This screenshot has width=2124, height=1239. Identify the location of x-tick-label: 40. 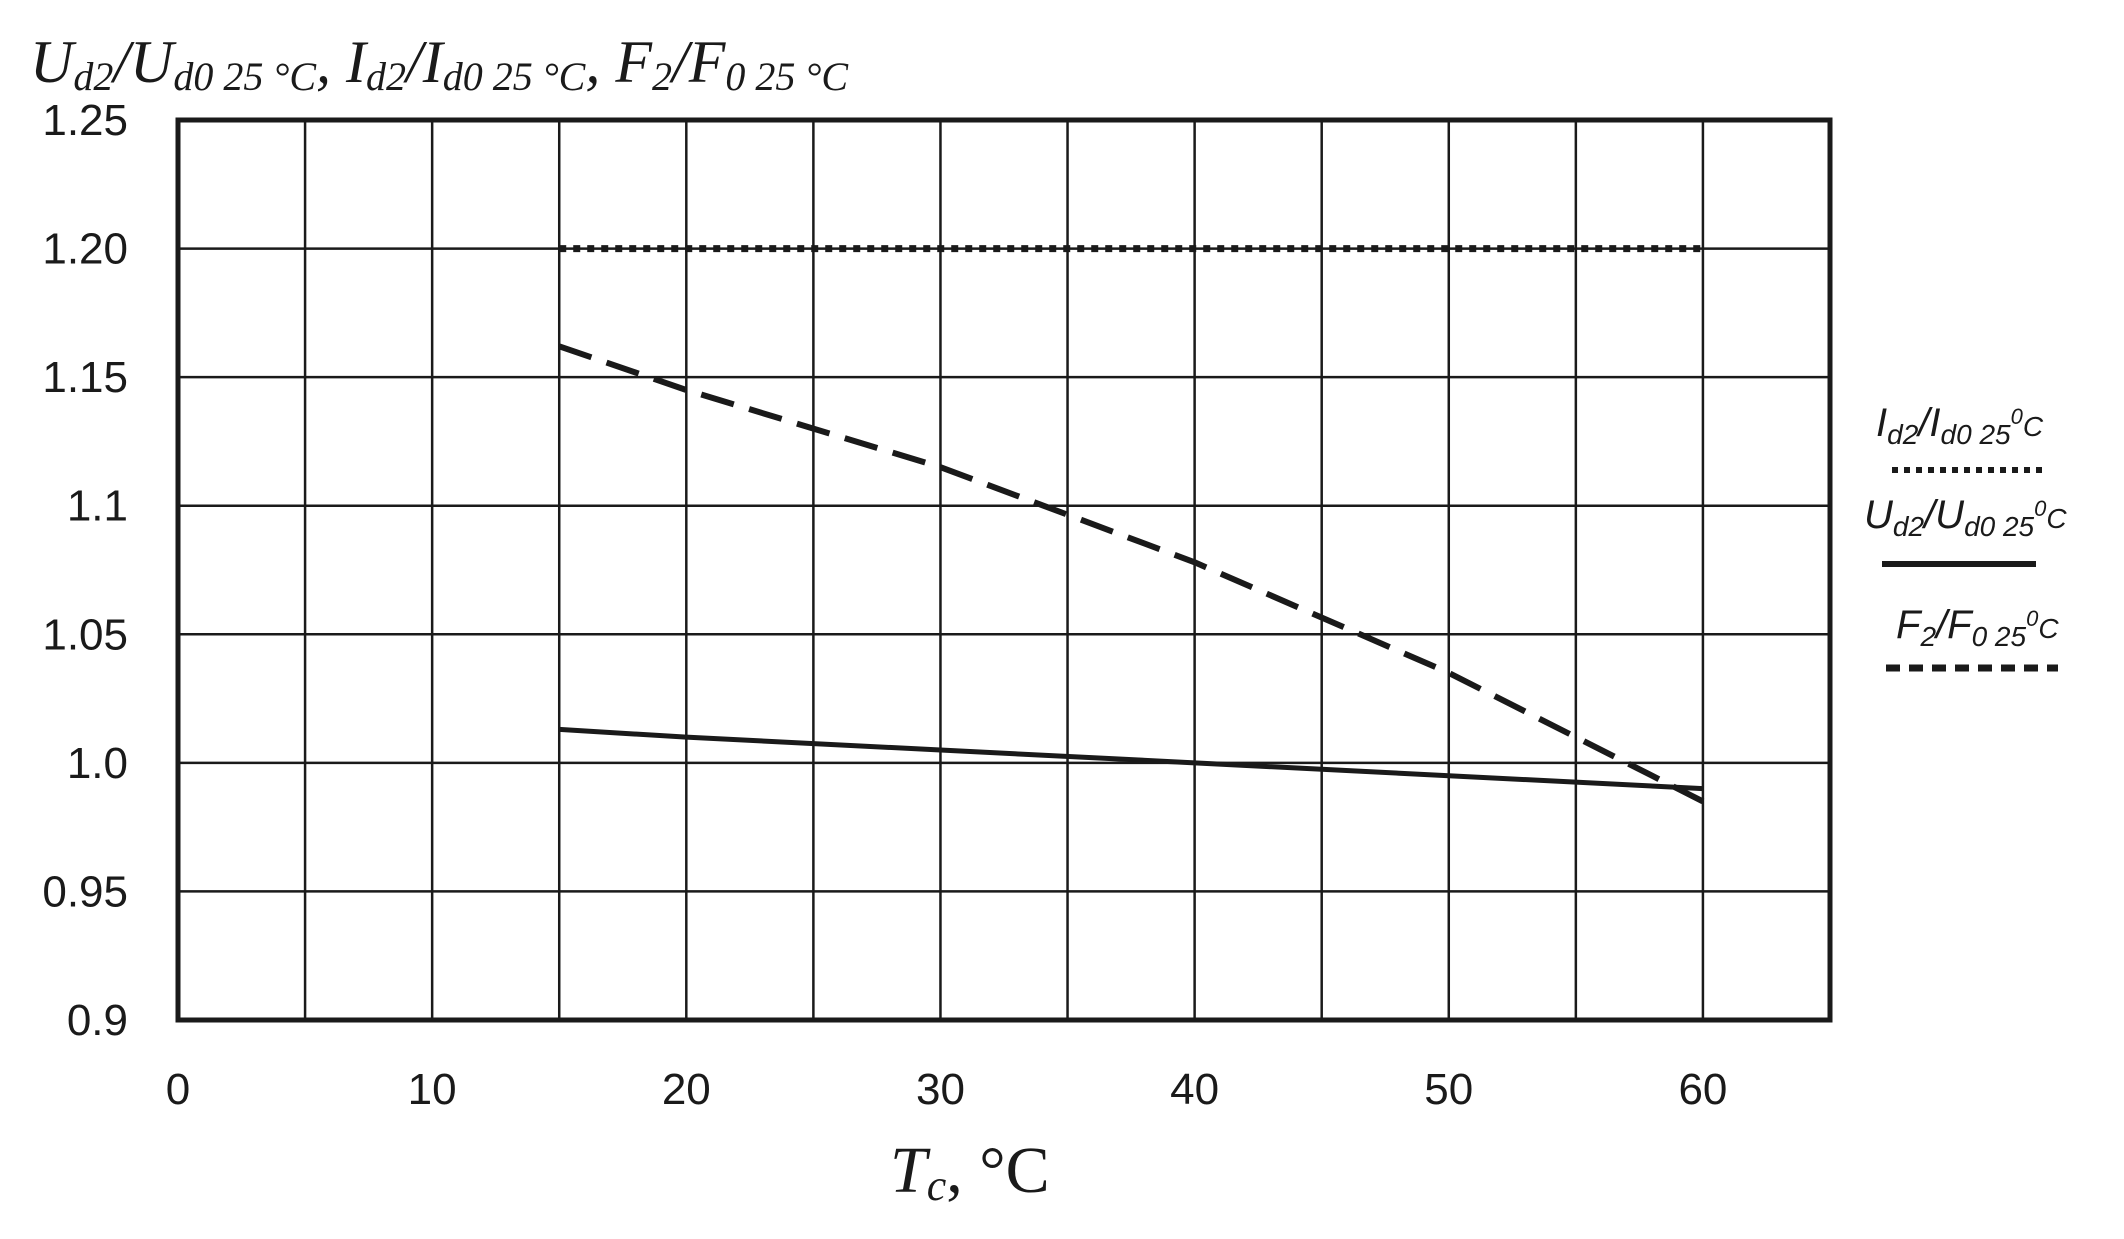
(1194, 1089).